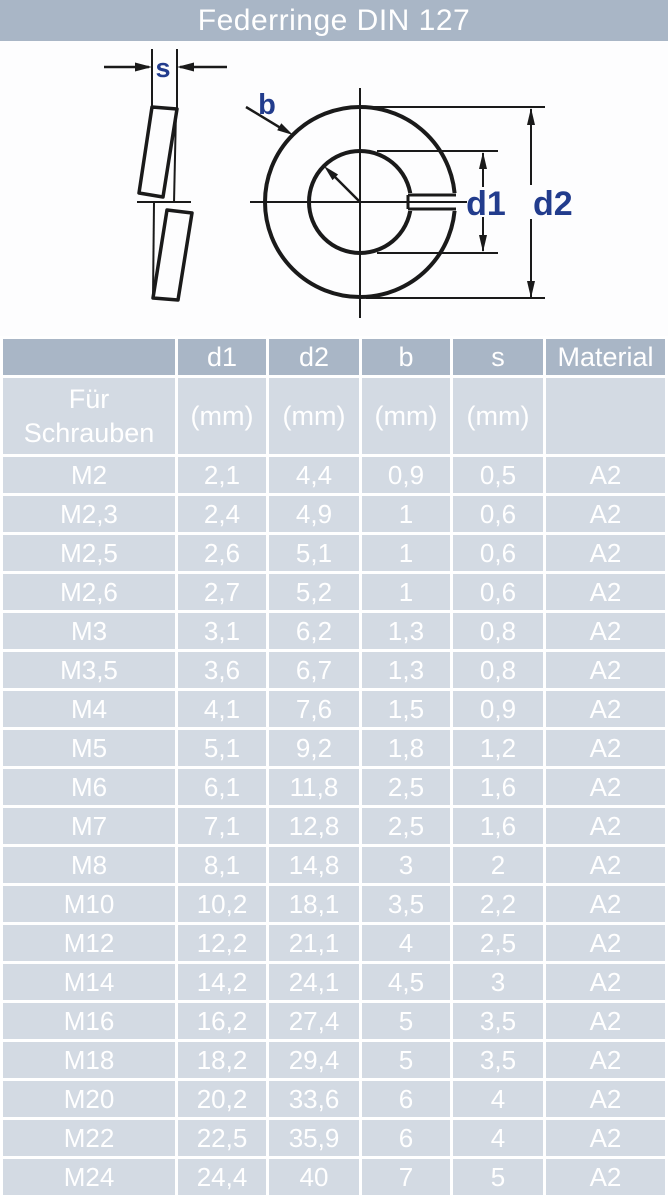  I want to click on value-cell: 4,1, so click(222, 709).